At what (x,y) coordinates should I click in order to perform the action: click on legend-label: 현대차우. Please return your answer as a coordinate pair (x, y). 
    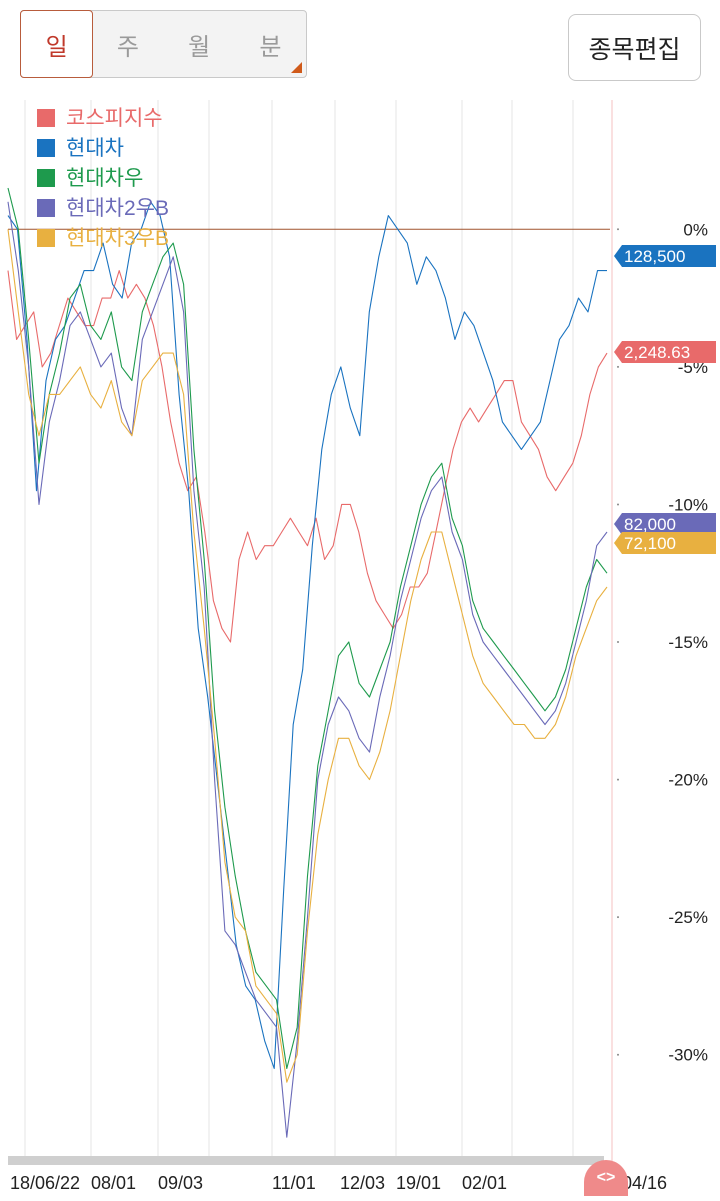
    Looking at the image, I should click on (104, 178).